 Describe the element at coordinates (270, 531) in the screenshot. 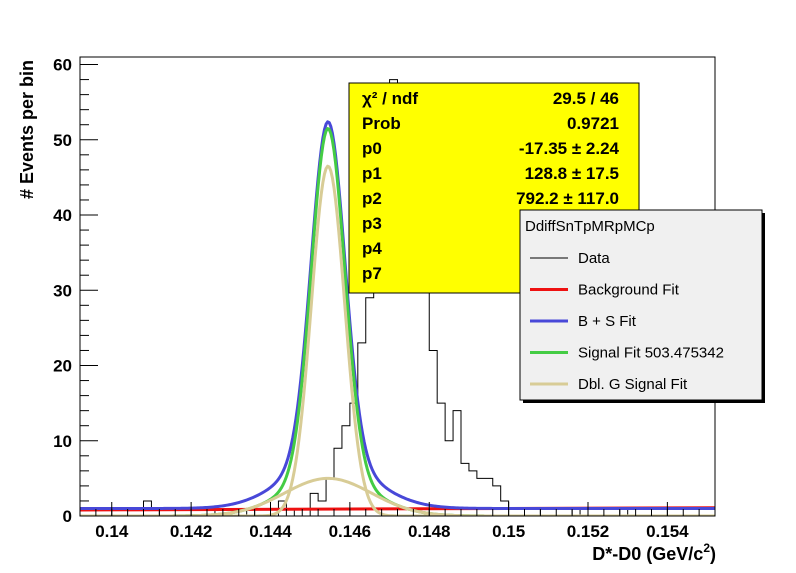

I see `x-tick-label: 0.144` at that location.